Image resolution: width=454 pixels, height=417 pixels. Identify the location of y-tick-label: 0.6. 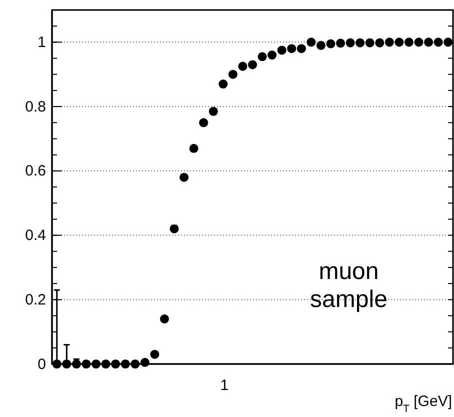
(35, 171).